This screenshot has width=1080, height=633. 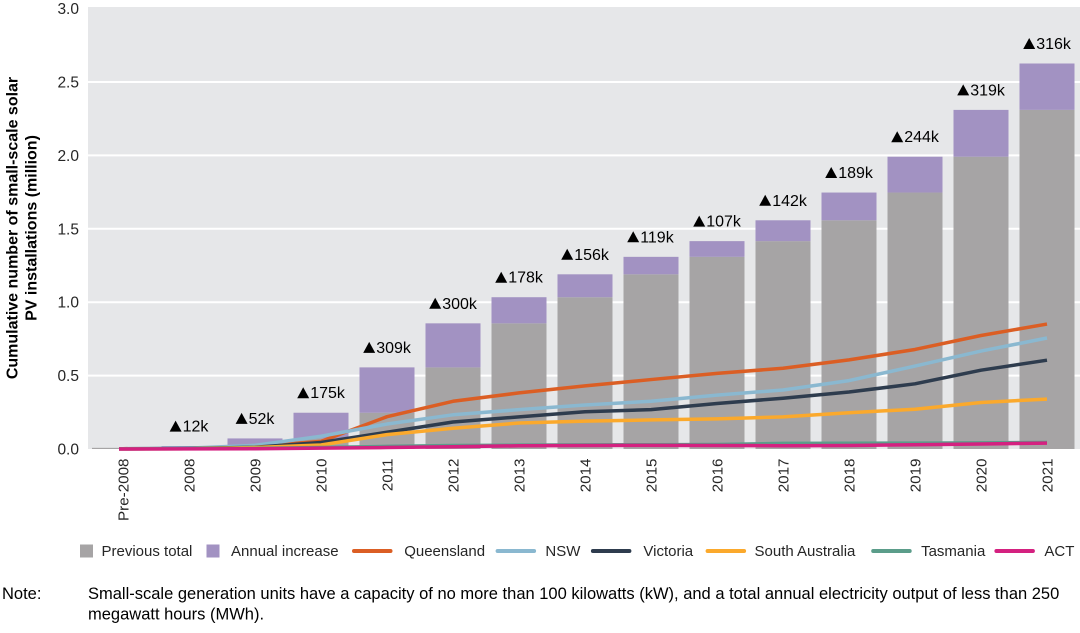 I want to click on svg-text: Pre-2008, so click(x=123, y=490).